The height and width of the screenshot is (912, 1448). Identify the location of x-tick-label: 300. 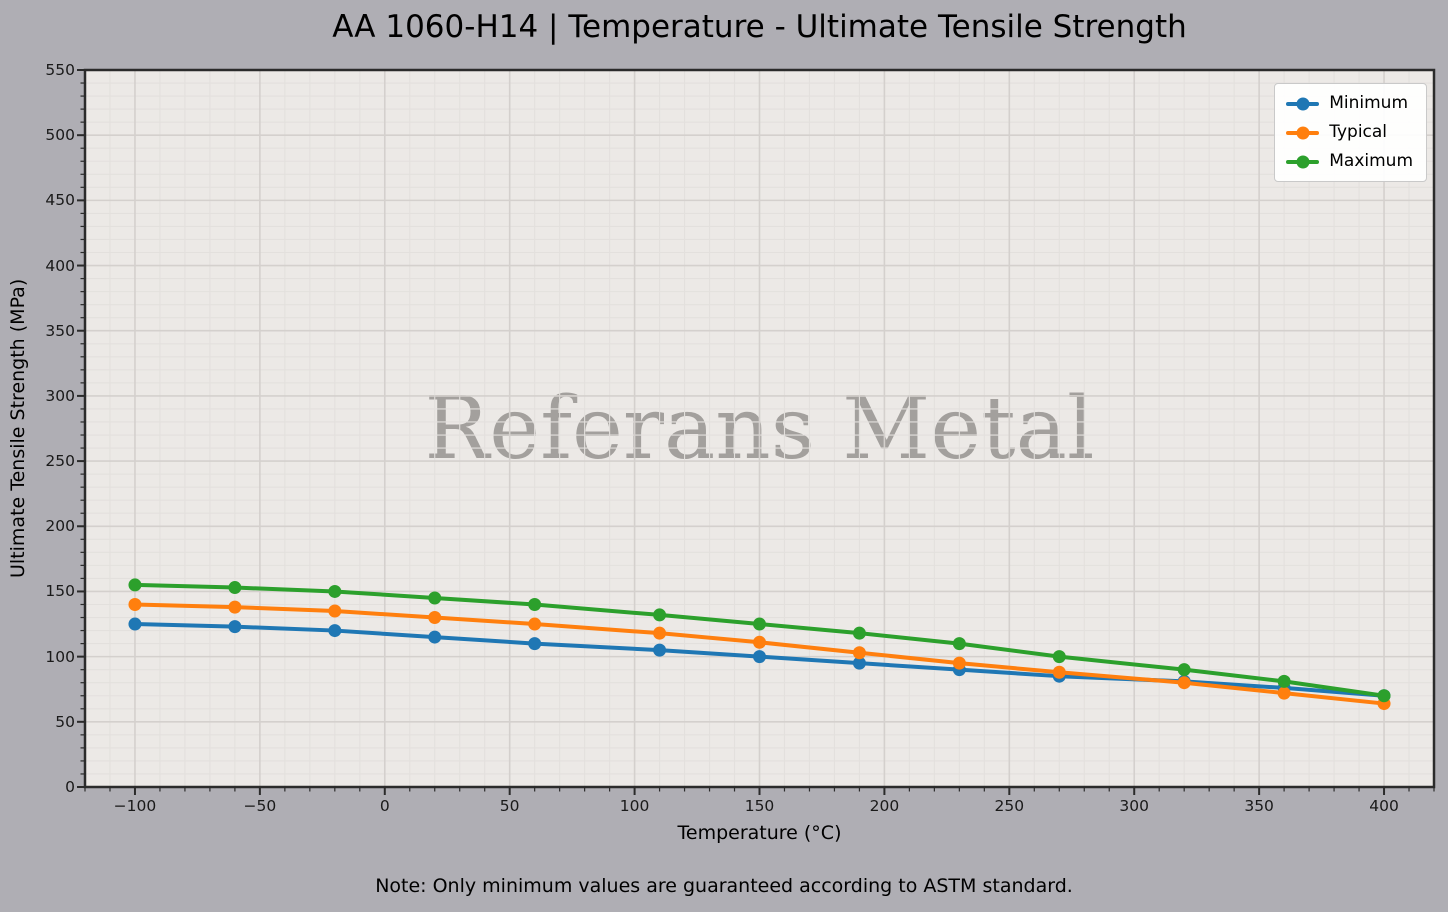
(1134, 806).